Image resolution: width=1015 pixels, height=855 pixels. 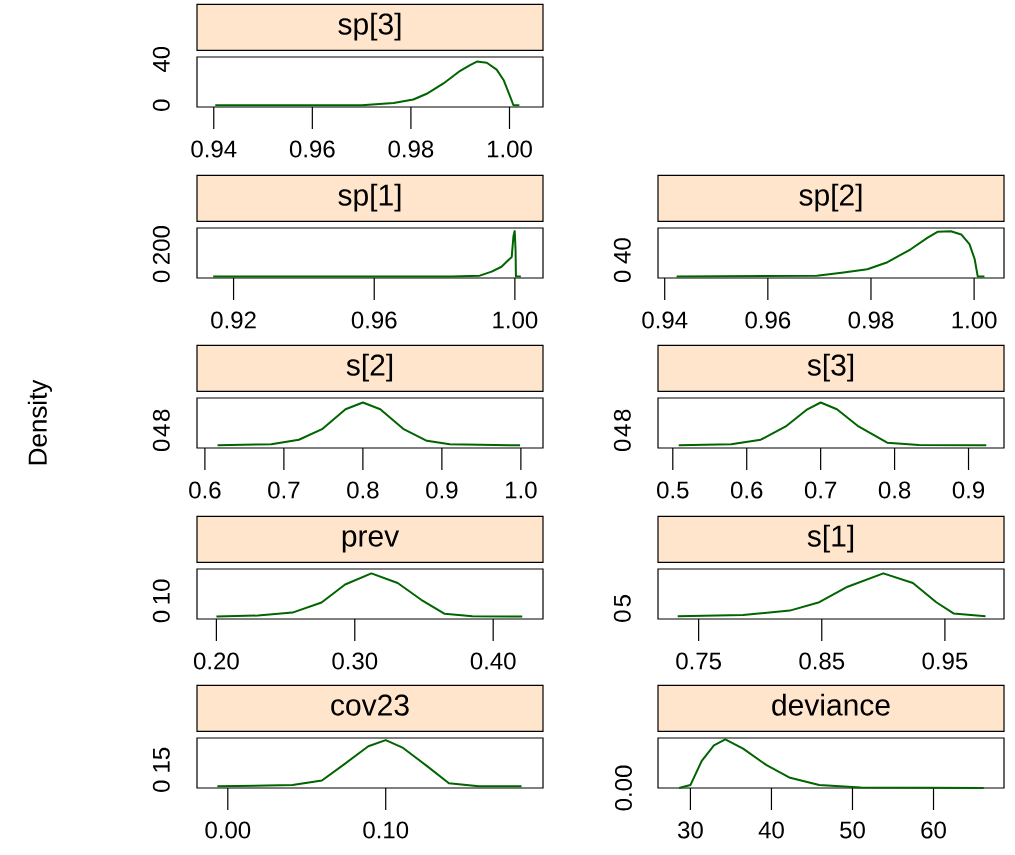 I want to click on x-tick-label: 50, so click(x=852, y=830).